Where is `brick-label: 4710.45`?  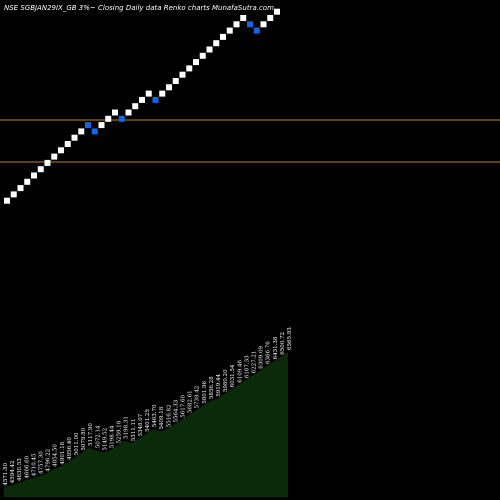 brick-label: 4710.45 is located at coordinates (34, 464).